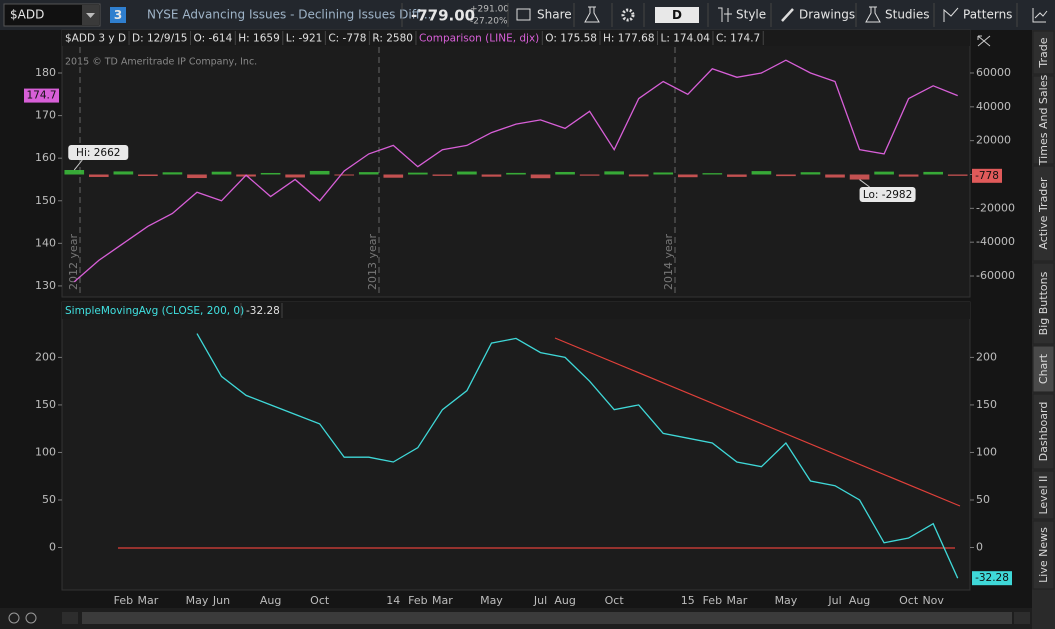 This screenshot has width=1055, height=629. Describe the element at coordinates (52, 15) in the screenshot. I see `symbol-box` at that location.